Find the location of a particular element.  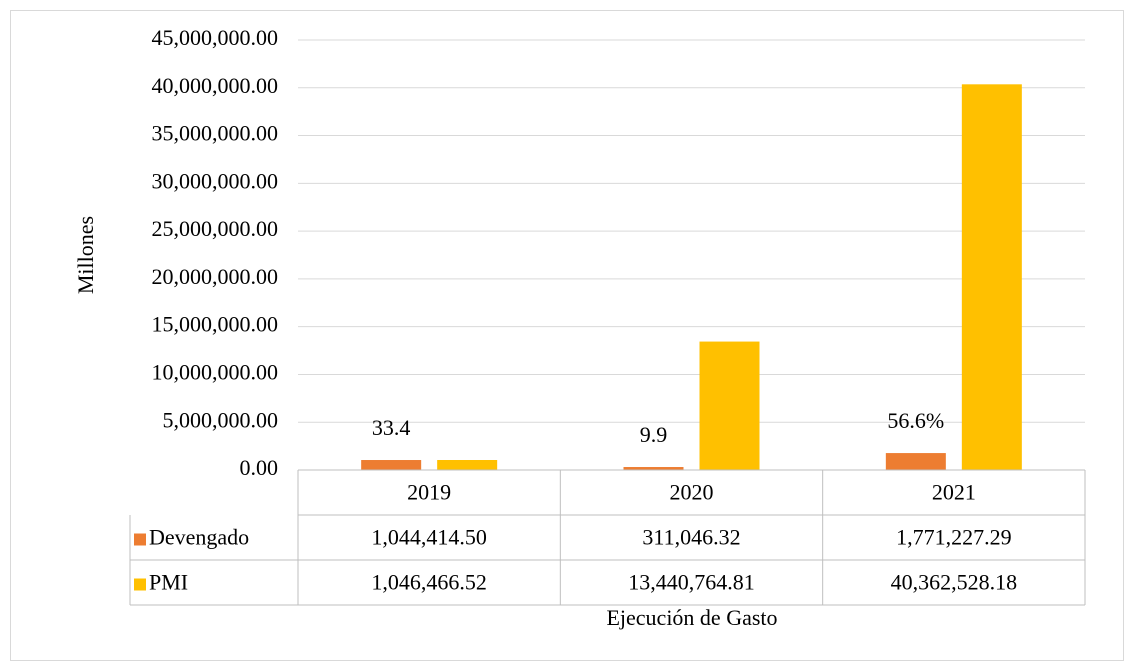

y-tick-label: 40,000,000.00 is located at coordinates (215, 85).